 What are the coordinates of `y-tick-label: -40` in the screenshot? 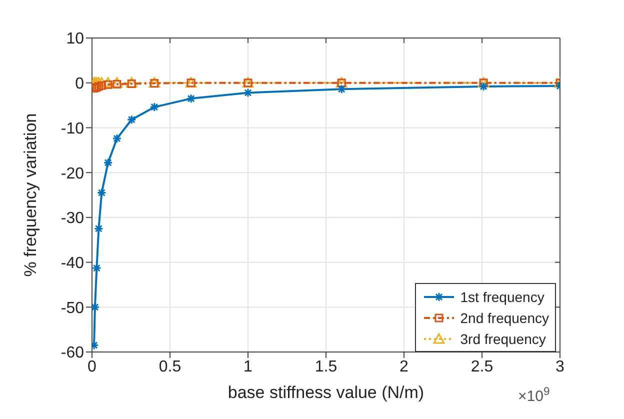 It's located at (72, 263).